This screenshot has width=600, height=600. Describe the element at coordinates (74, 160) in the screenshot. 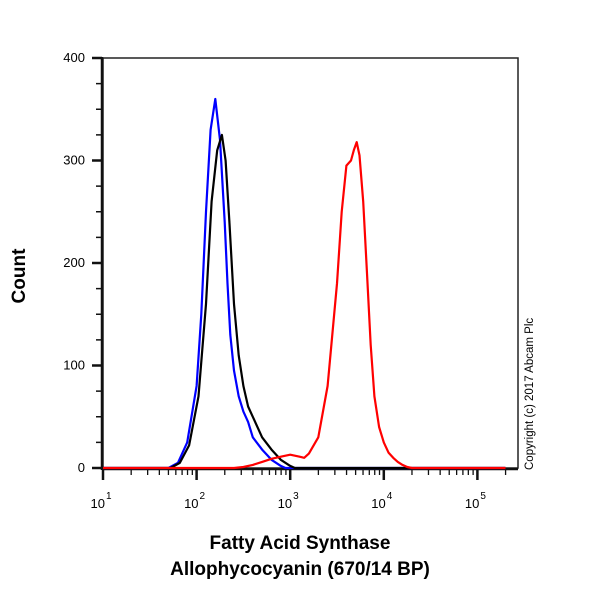

I see `y-tick-label: 300` at that location.